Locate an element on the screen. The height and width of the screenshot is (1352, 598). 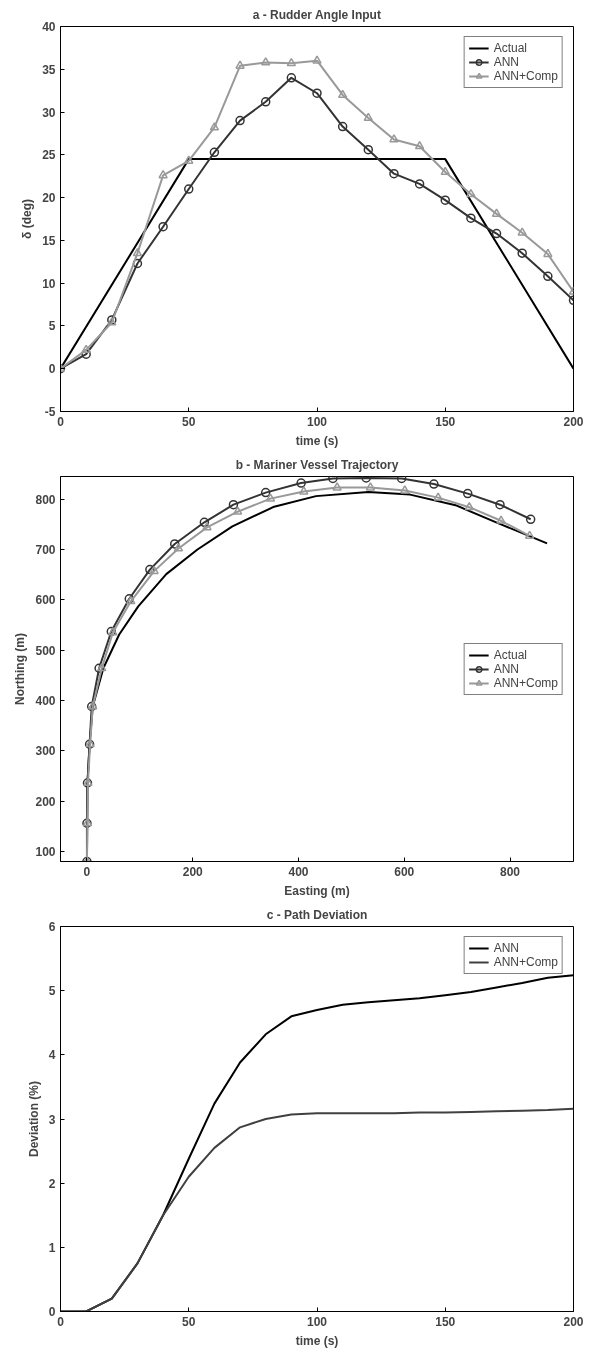
y-tick-label: 100 is located at coordinates (45, 851).